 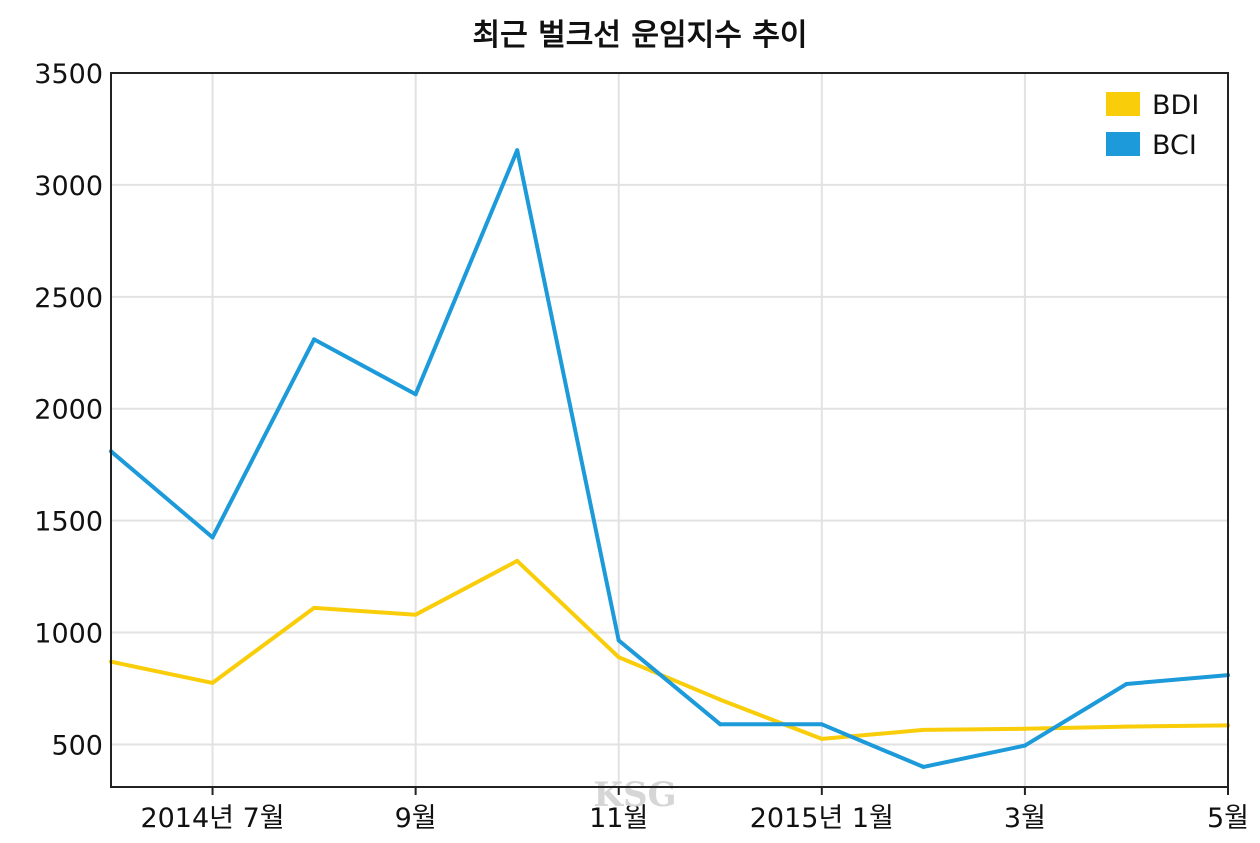 What do you see at coordinates (1152, 125) in the screenshot?
I see `legend: BDI BCI` at bounding box center [1152, 125].